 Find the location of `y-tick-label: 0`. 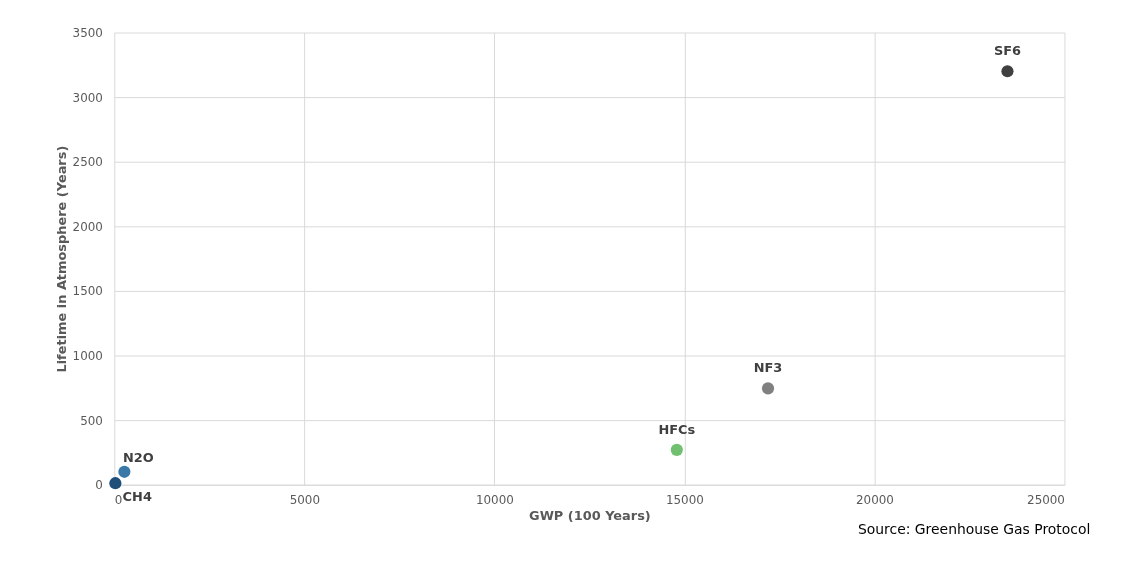

y-tick-label: 0 is located at coordinates (99, 485).